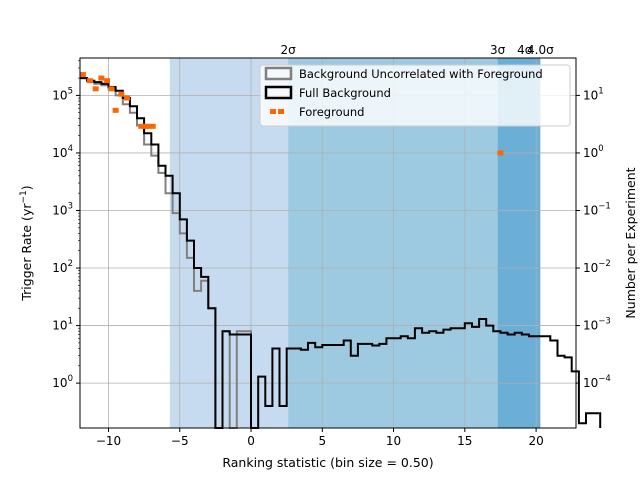 Image resolution: width=640 pixels, height=480 pixels. What do you see at coordinates (108, 441) in the screenshot?
I see `x-tick-label: −10` at bounding box center [108, 441].